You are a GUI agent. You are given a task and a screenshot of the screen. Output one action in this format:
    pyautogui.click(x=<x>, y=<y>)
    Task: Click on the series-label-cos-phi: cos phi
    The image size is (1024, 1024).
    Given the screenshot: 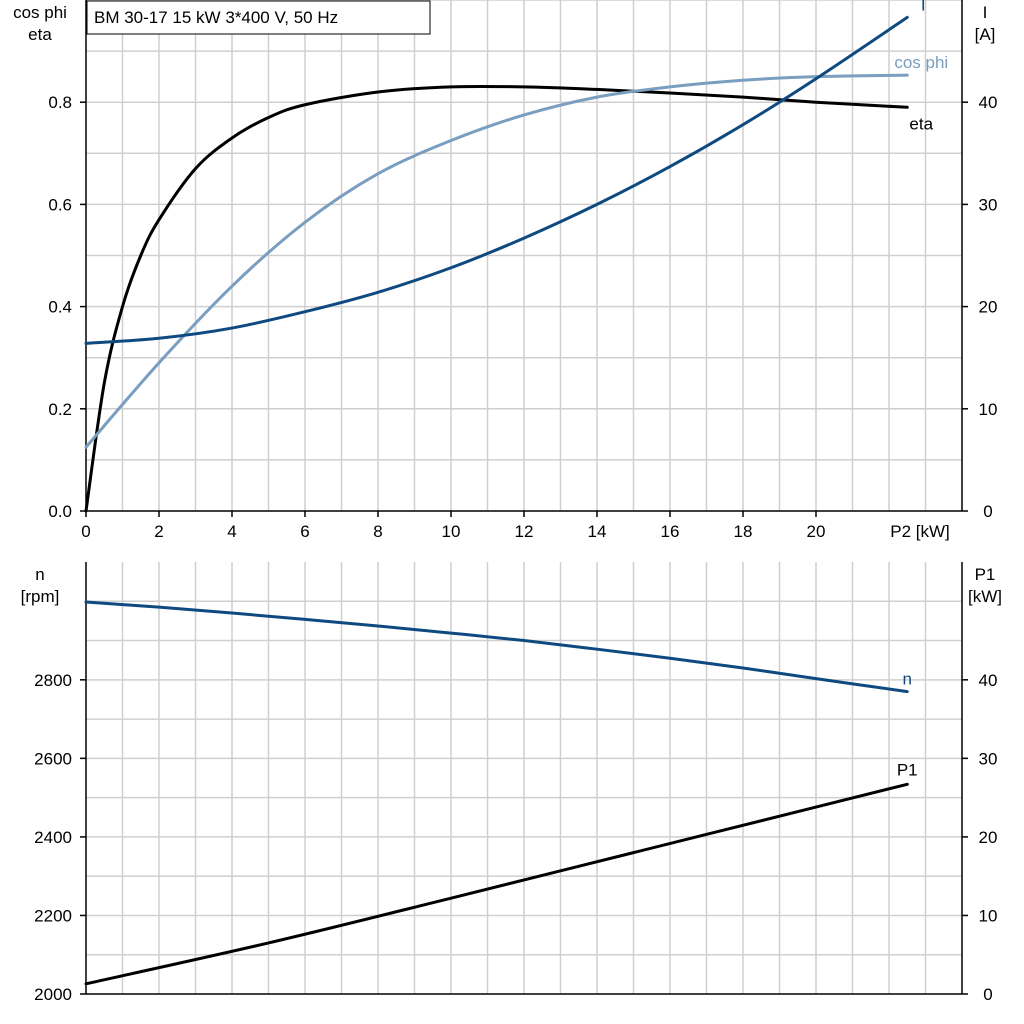 What is the action you would take?
    pyautogui.click(x=921, y=62)
    